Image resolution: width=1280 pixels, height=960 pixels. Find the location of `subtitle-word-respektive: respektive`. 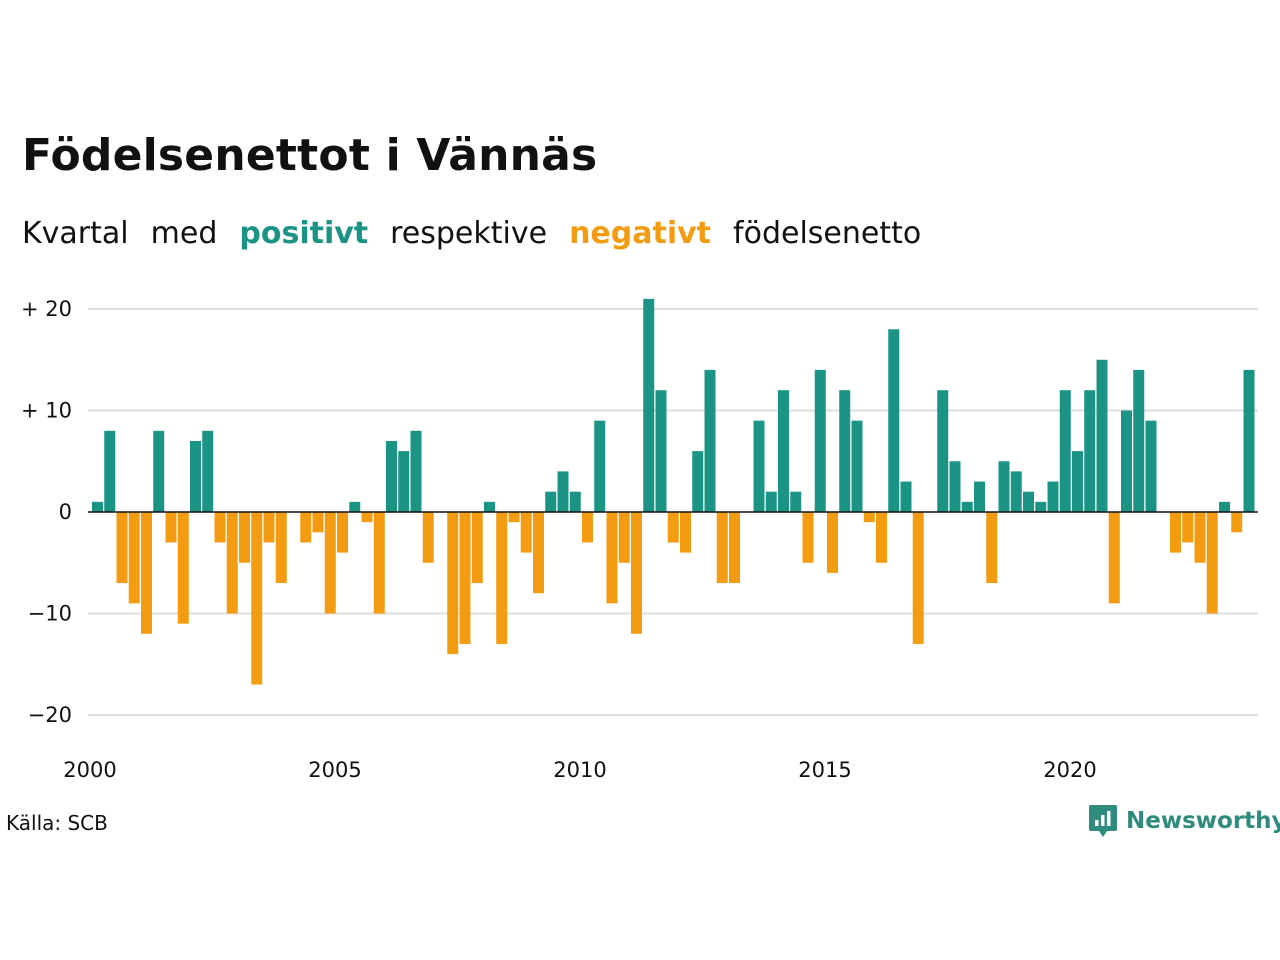

subtitle-word-respektive: respektive is located at coordinates (469, 233).